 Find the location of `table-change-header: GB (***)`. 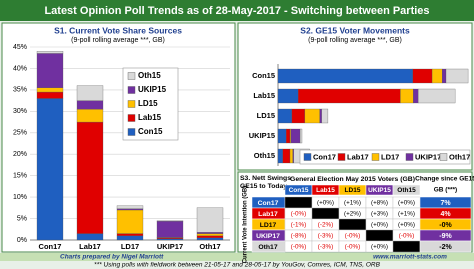

table-change-header: GB (***) is located at coordinates (445, 190).